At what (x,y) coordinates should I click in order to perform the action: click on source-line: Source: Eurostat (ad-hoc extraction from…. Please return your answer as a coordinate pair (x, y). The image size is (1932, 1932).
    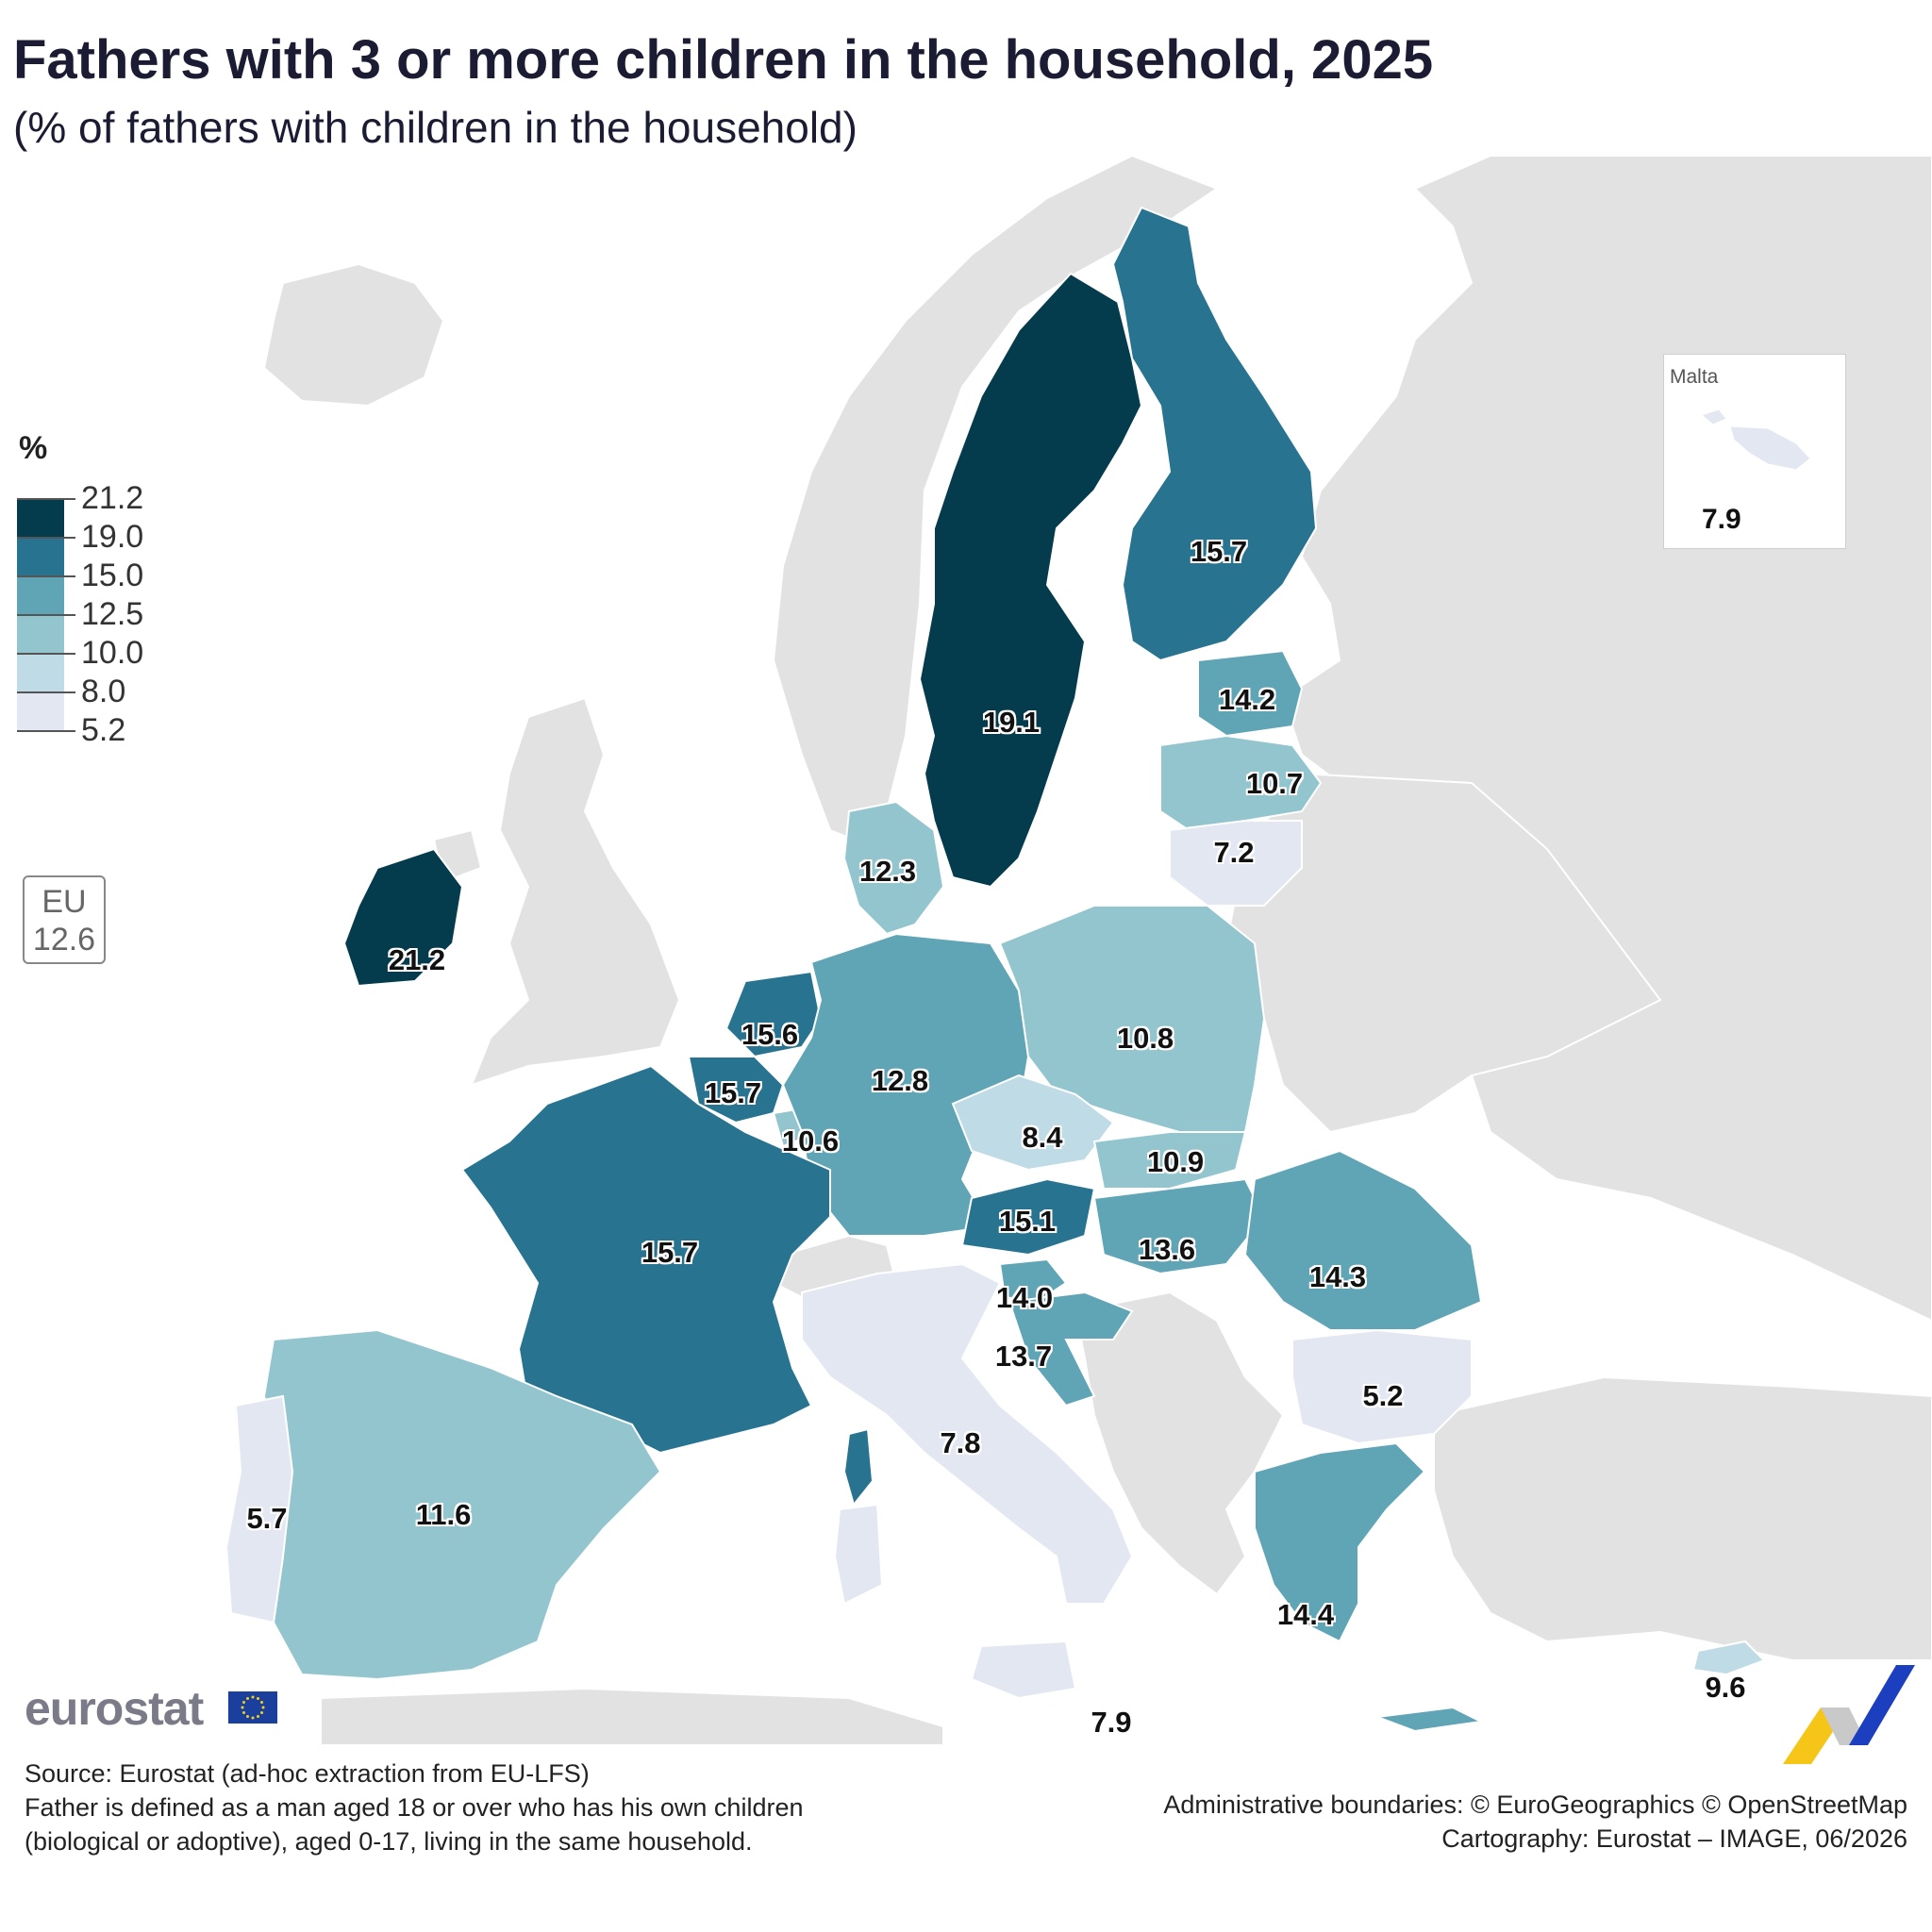
    Looking at the image, I should click on (307, 1773).